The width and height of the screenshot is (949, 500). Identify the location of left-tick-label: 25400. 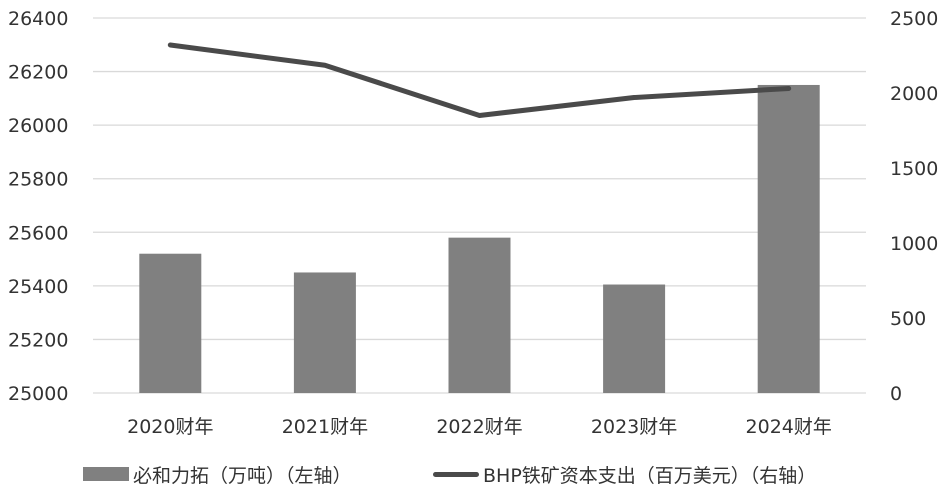
(38, 287).